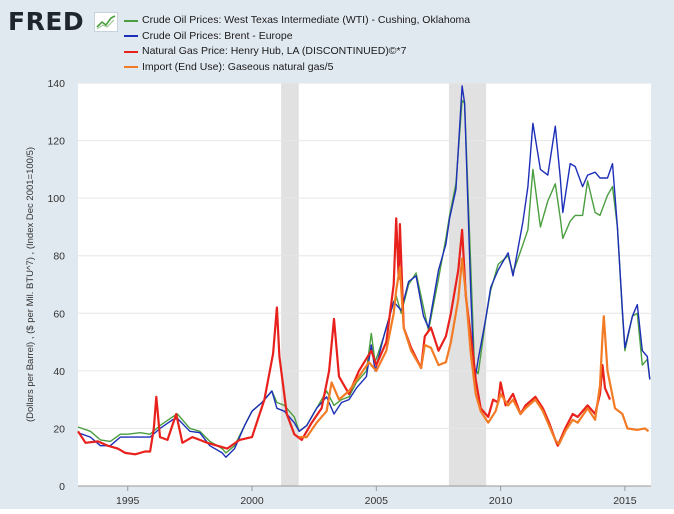  I want to click on x-tick-label: 1995, so click(128, 501).